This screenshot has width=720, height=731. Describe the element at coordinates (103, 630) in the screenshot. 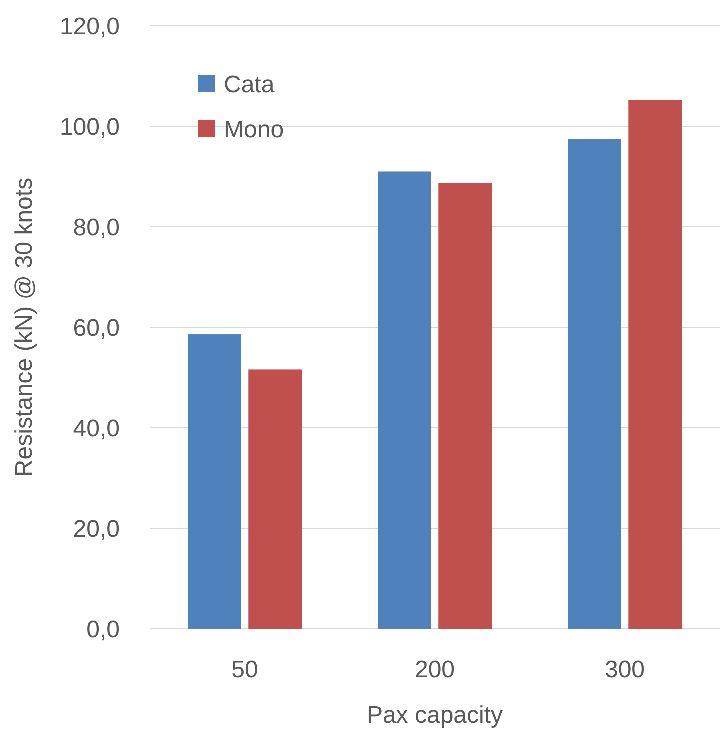

I see `y-tick-label: 0,0` at that location.